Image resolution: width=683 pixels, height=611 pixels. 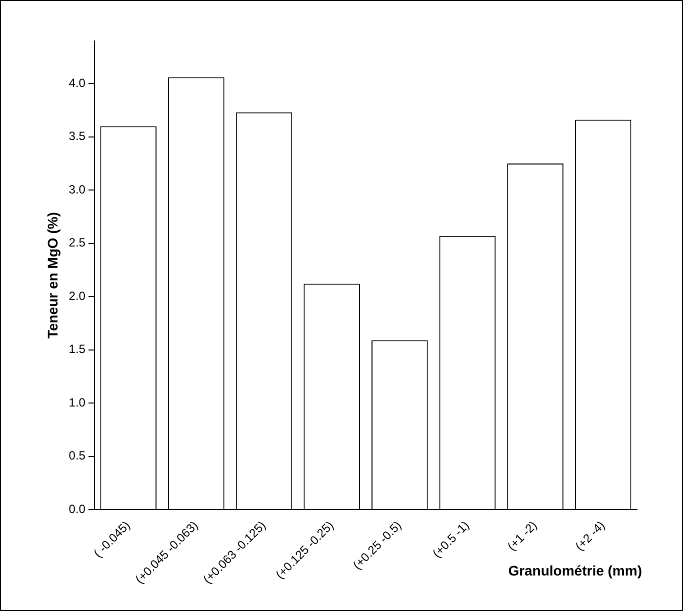 I want to click on y-tick-label: 1.0, so click(x=77, y=402).